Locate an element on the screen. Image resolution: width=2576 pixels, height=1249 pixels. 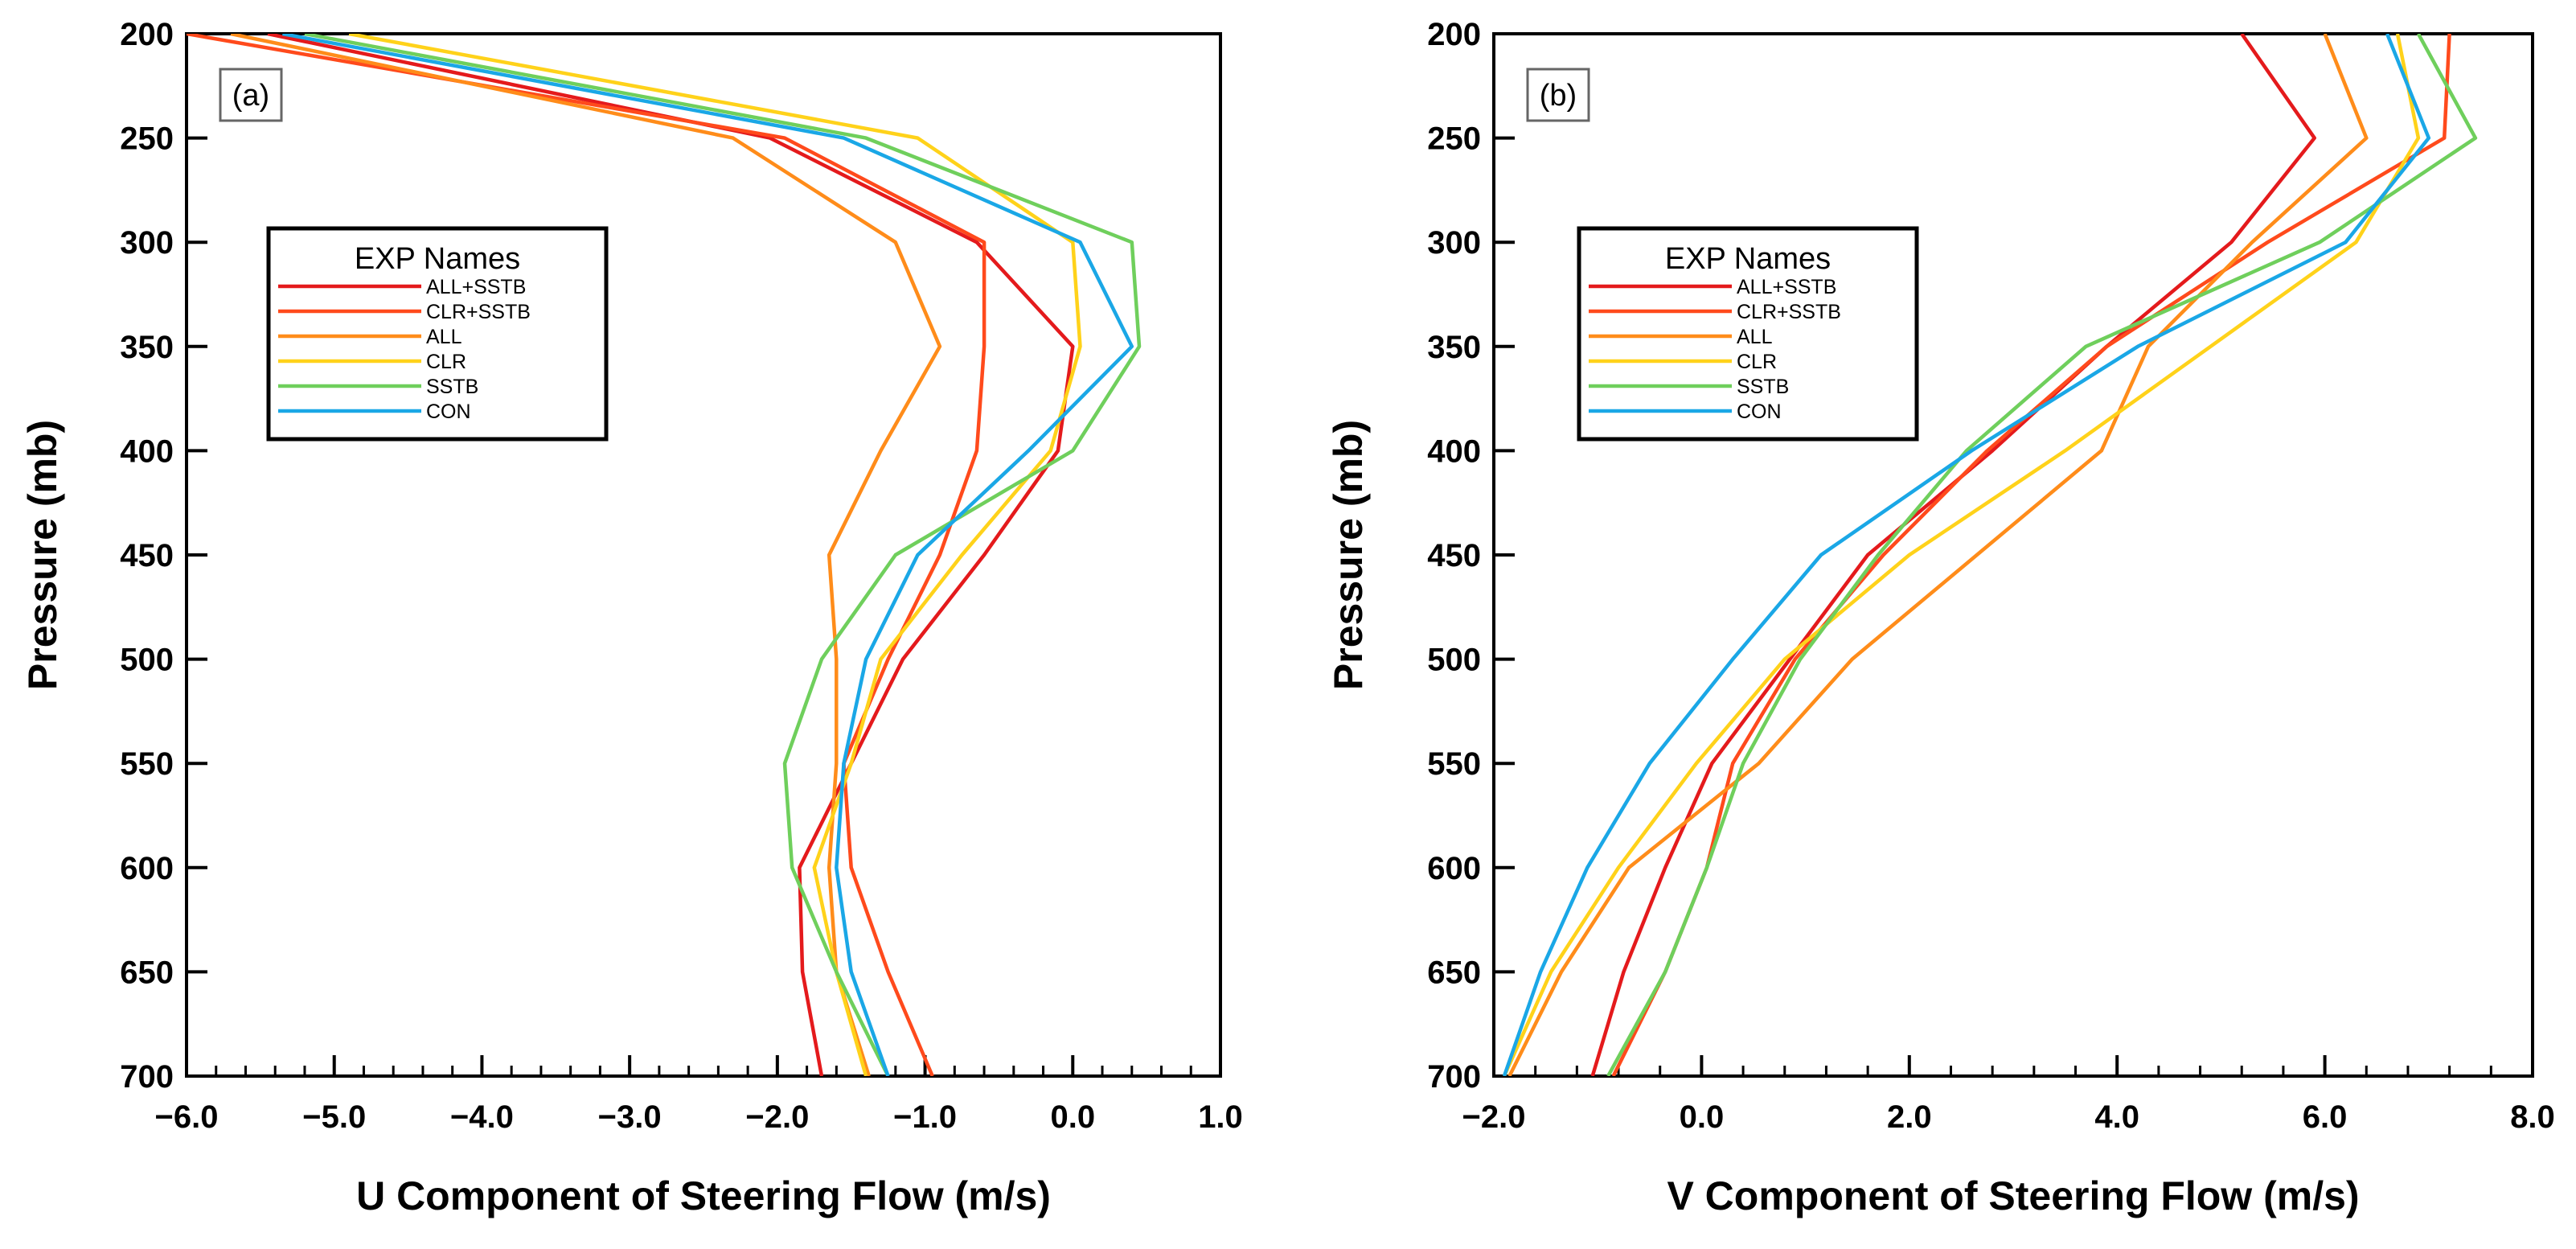
x-axis-title: V Component of Steering Flow (m/s) is located at coordinates (2013, 1196).